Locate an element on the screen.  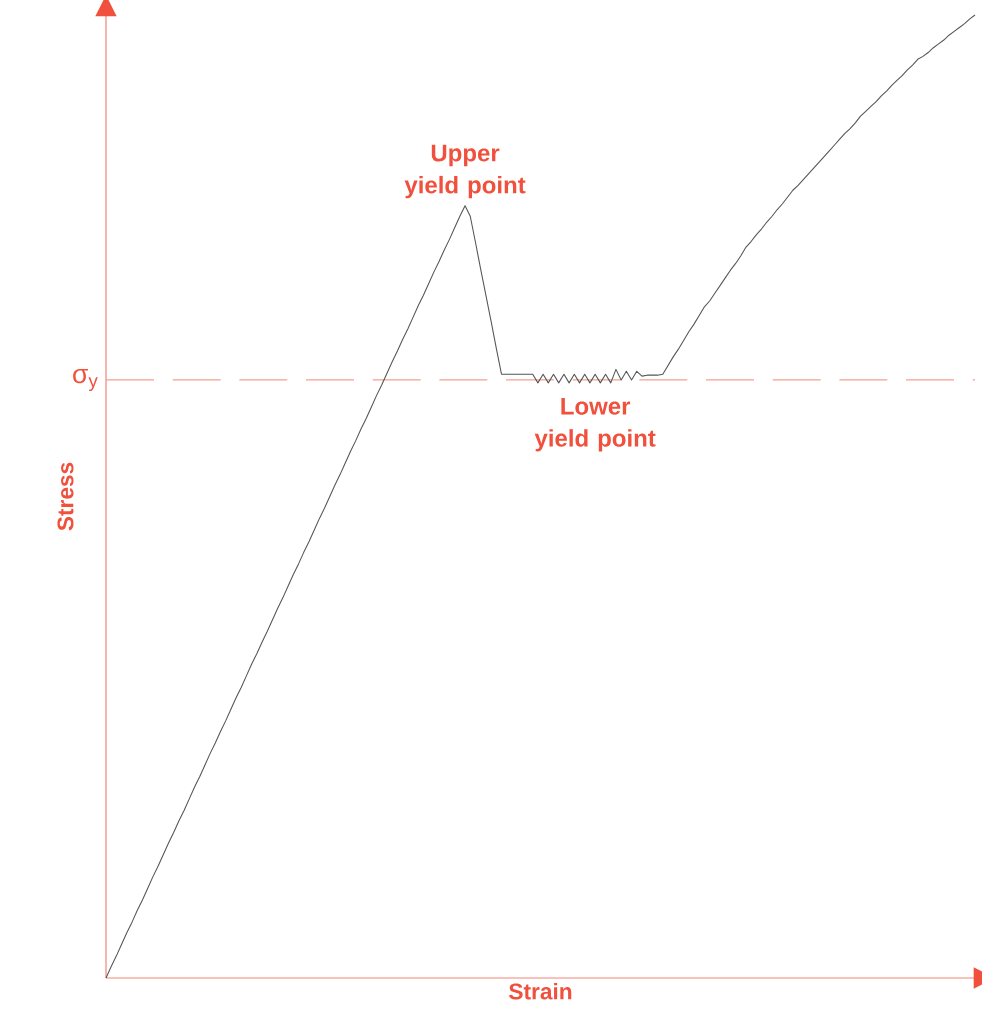
ref-line-label: σ$_{y}$ is located at coordinates (85, 380).